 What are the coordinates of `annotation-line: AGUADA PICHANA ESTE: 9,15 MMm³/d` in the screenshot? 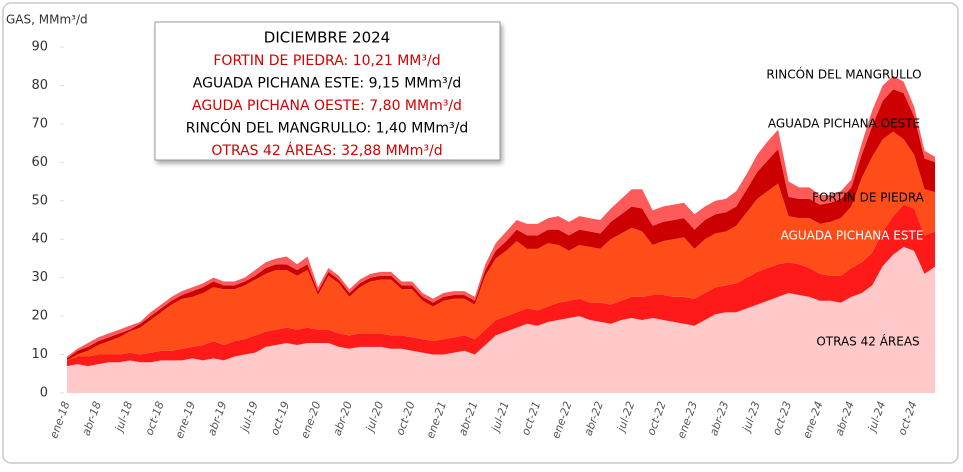 It's located at (327, 84).